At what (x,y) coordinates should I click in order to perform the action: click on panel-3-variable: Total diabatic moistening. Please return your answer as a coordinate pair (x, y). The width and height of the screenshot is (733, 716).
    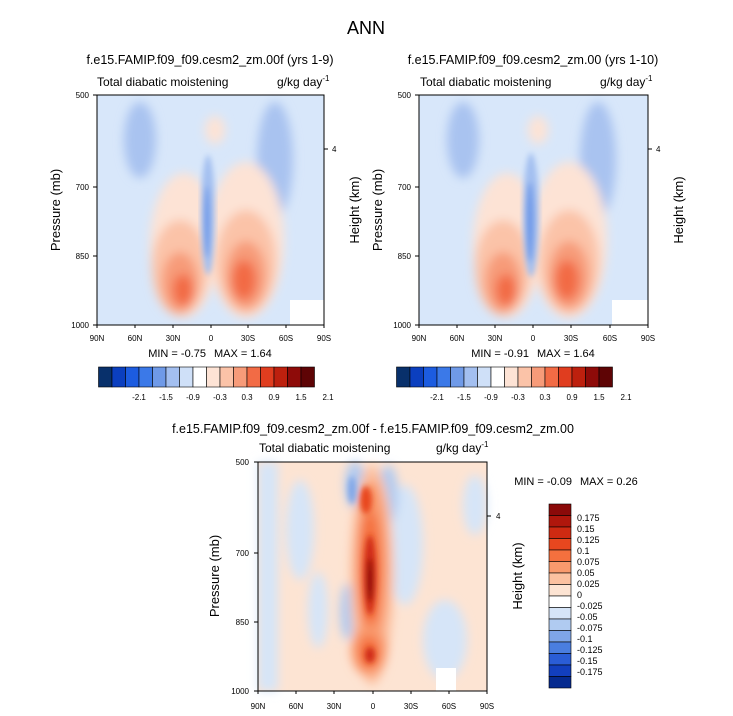
    Looking at the image, I should click on (324, 448).